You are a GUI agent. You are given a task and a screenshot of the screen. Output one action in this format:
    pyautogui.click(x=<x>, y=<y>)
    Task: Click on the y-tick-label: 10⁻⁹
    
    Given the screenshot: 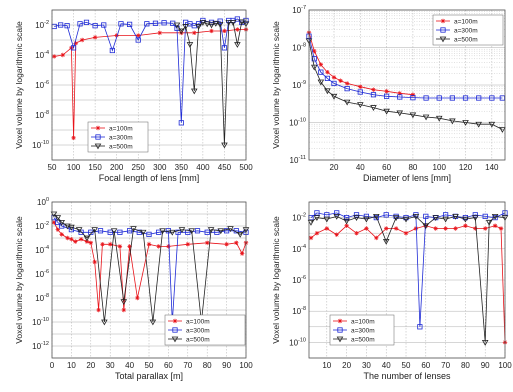 What is the action you would take?
    pyautogui.click(x=299, y=85)
    